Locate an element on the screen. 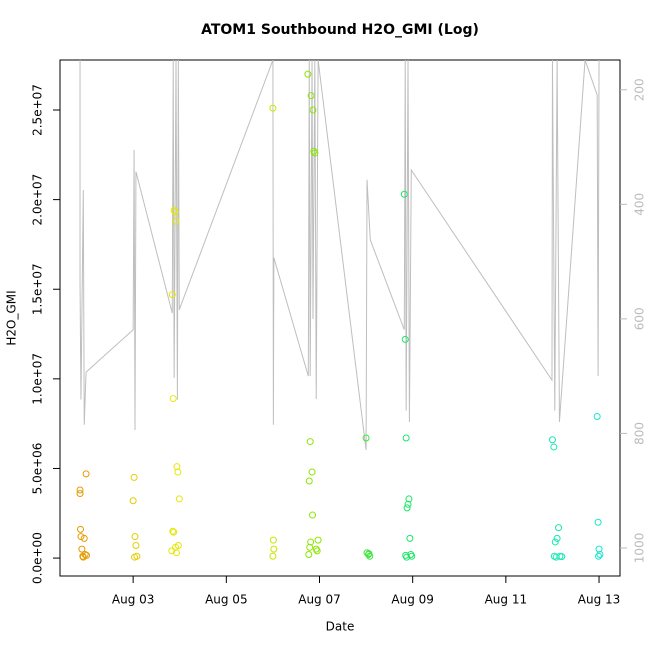  x-tick-label: Aug 13 is located at coordinates (599, 600).